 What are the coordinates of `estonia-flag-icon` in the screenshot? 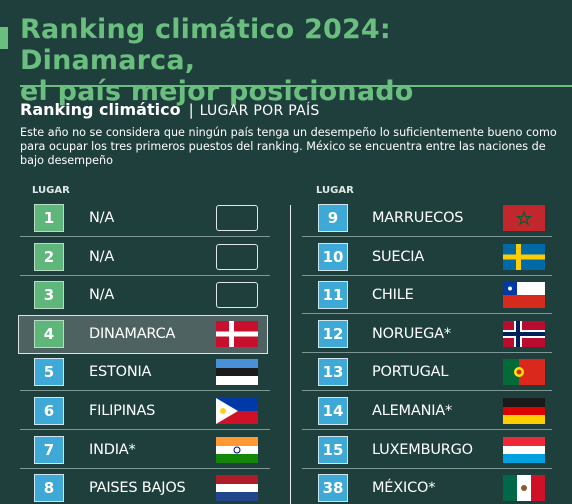 It's located at (237, 372).